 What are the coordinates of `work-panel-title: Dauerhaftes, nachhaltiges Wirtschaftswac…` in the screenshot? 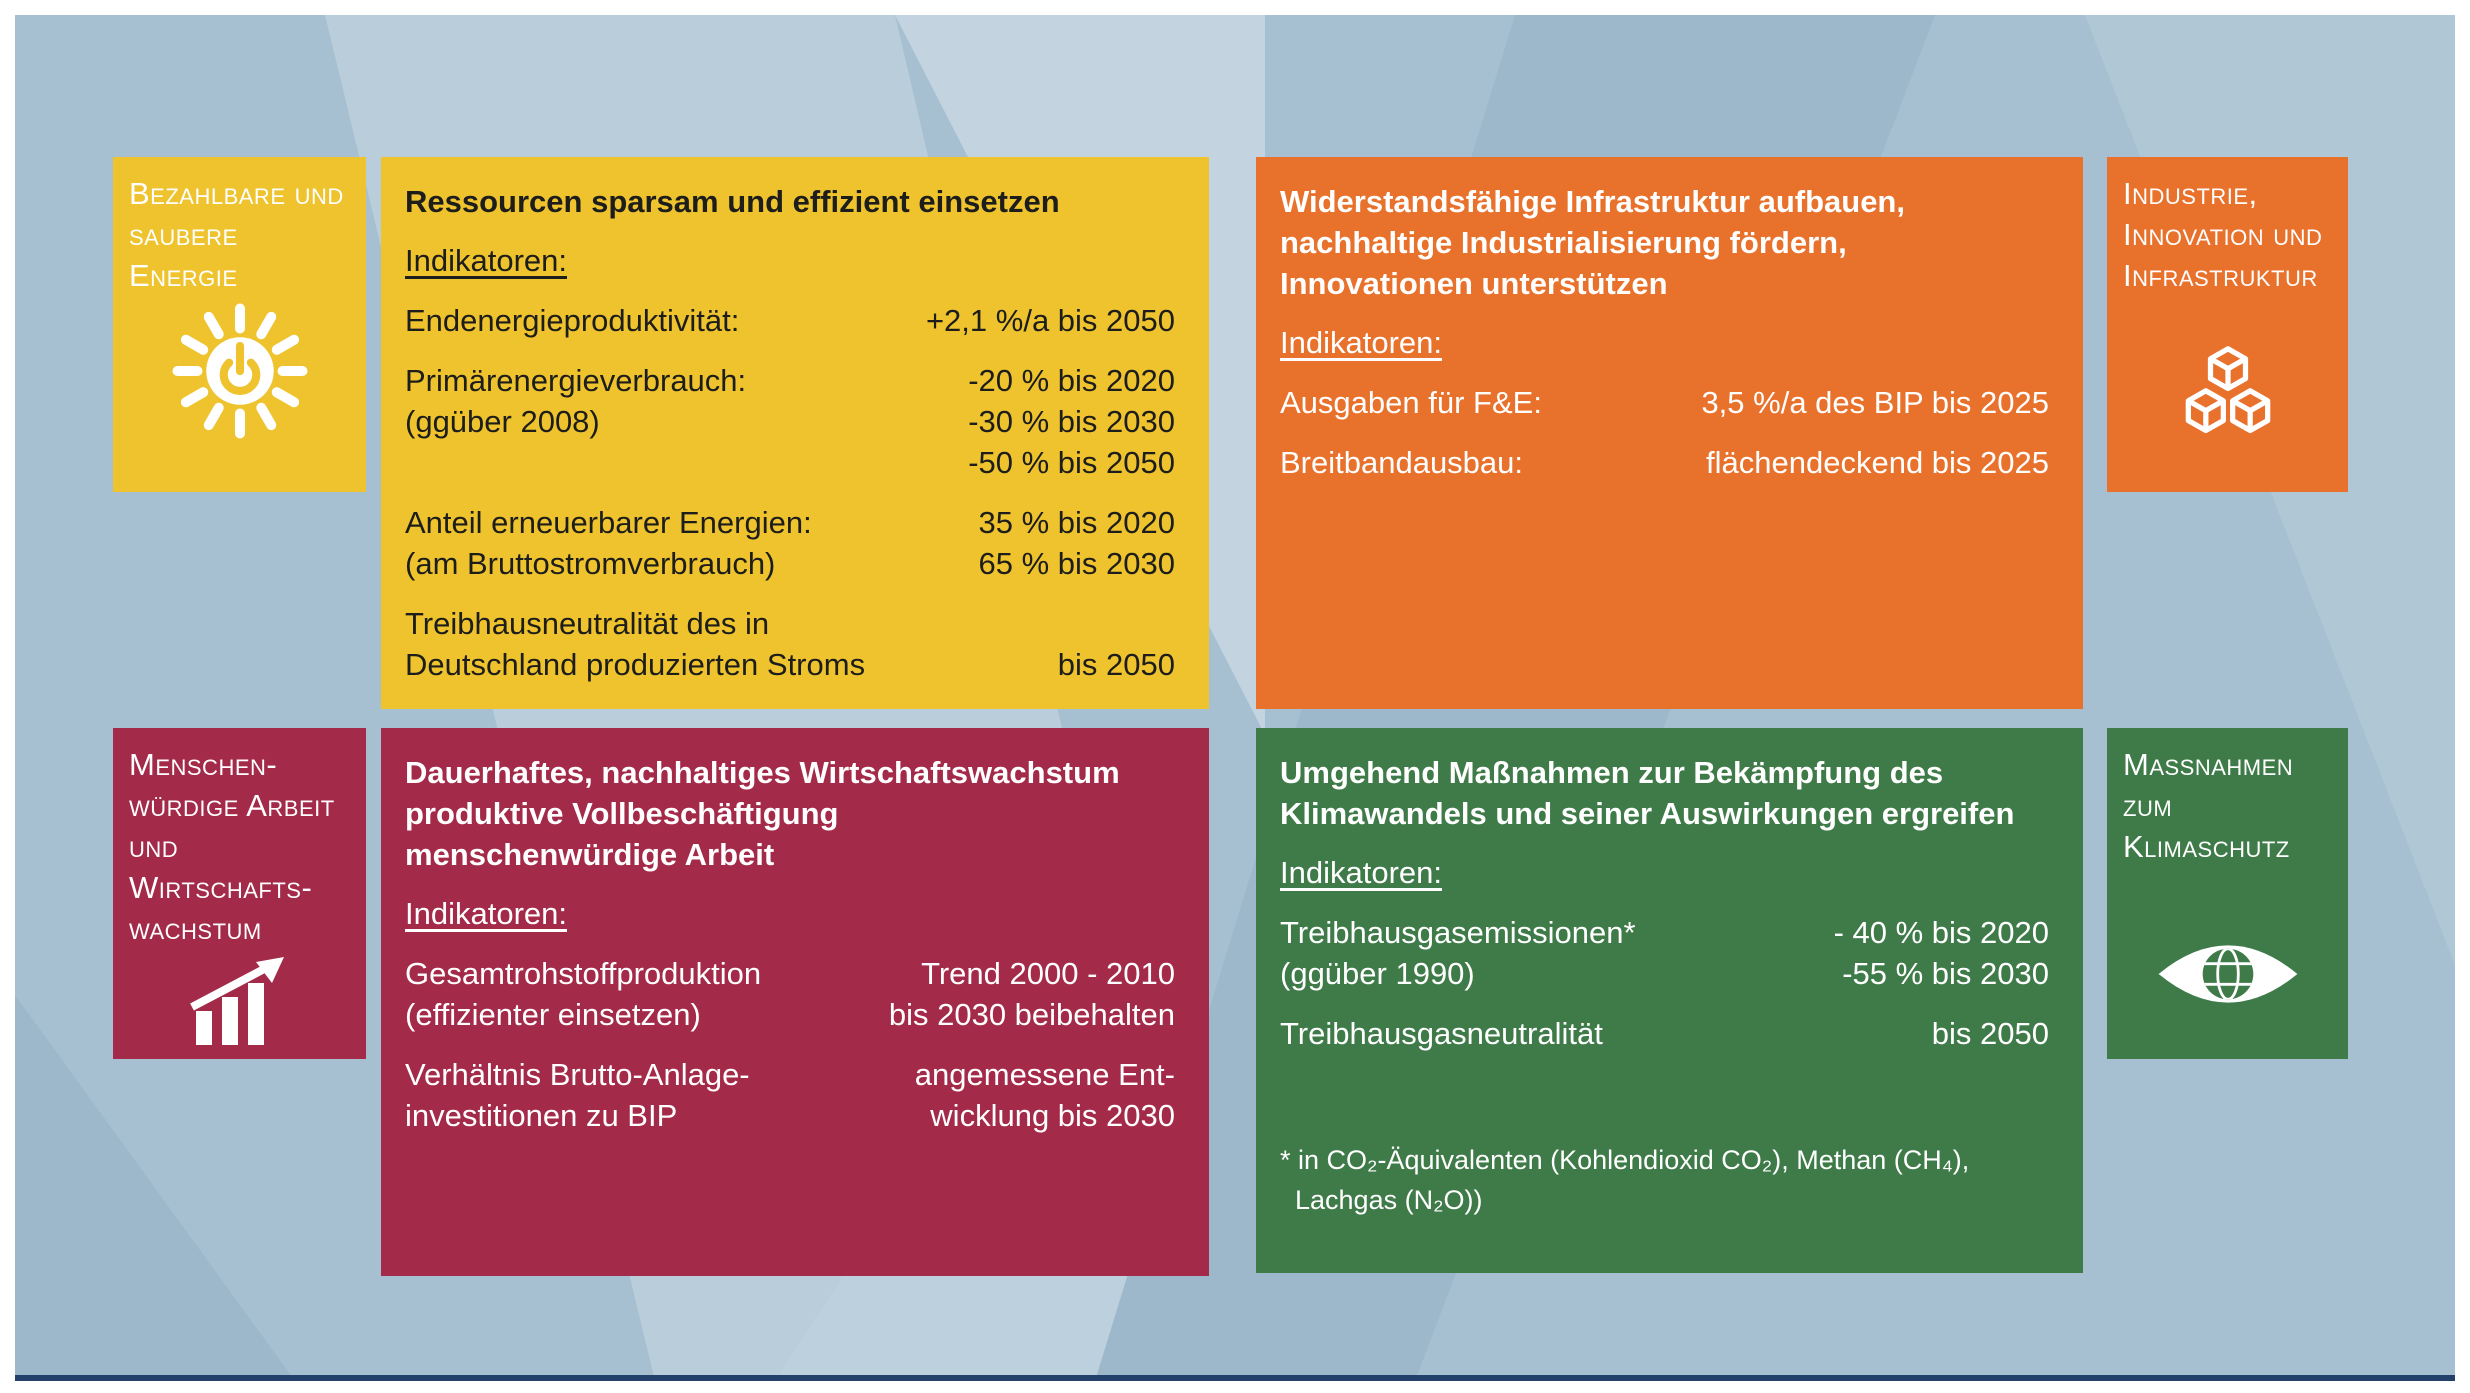 It's located at (762, 813).